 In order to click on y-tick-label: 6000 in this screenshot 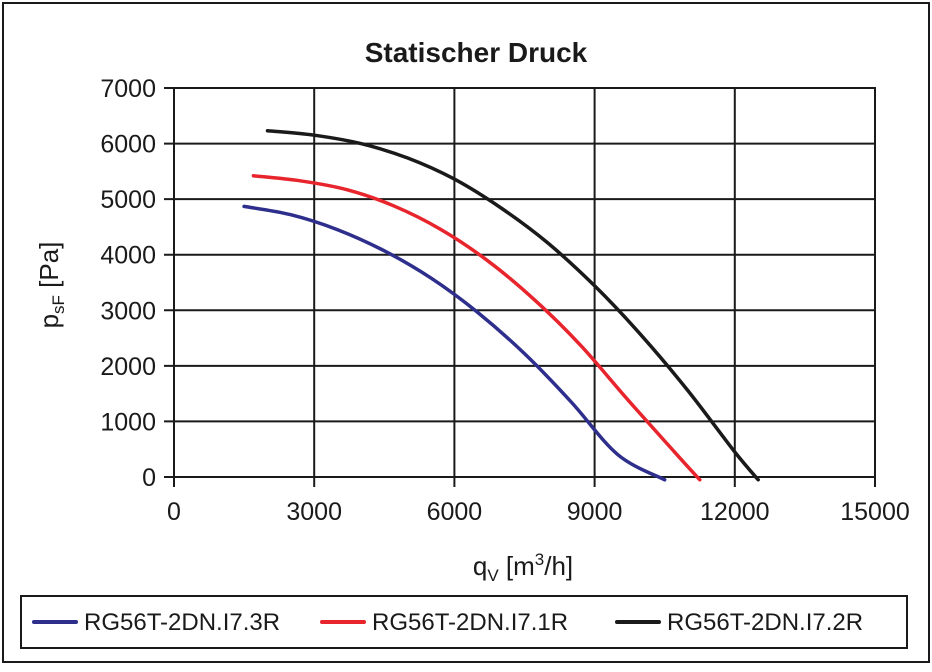, I will do `click(128, 145)`.